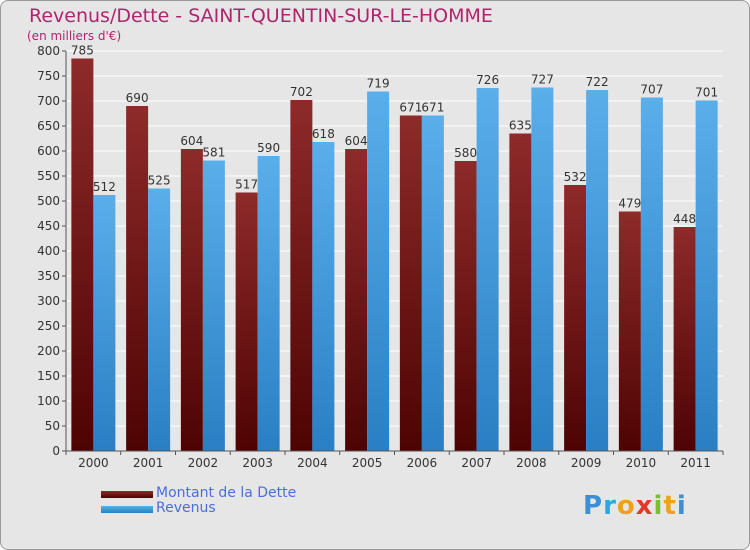 The height and width of the screenshot is (550, 750). What do you see at coordinates (226, 493) in the screenshot?
I see `legend-label-debt: Montant de la Dette` at bounding box center [226, 493].